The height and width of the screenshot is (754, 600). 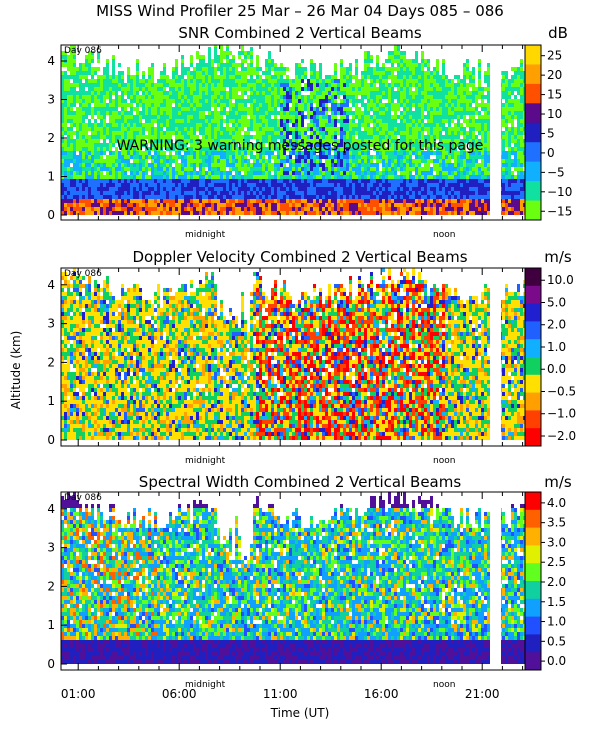 What do you see at coordinates (381, 694) in the screenshot?
I see `x-tick-label-3: 16:00` at bounding box center [381, 694].